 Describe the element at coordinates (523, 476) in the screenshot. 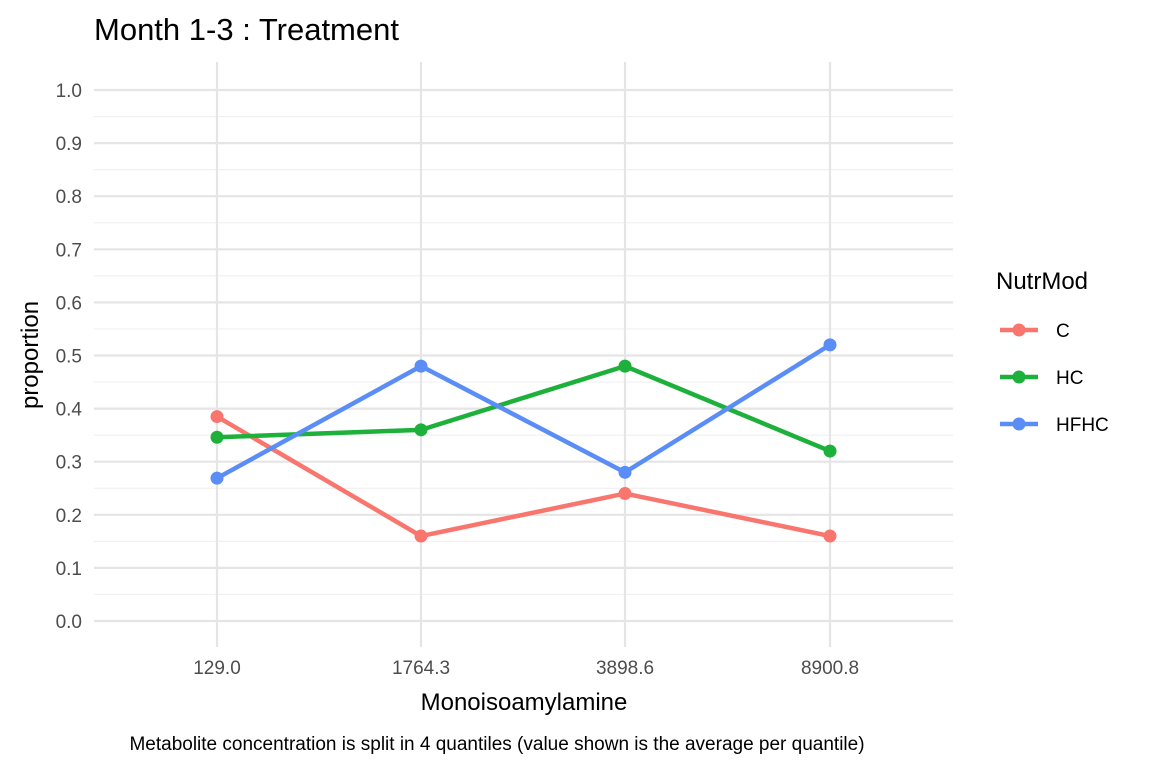

I see `series-line-c` at that location.